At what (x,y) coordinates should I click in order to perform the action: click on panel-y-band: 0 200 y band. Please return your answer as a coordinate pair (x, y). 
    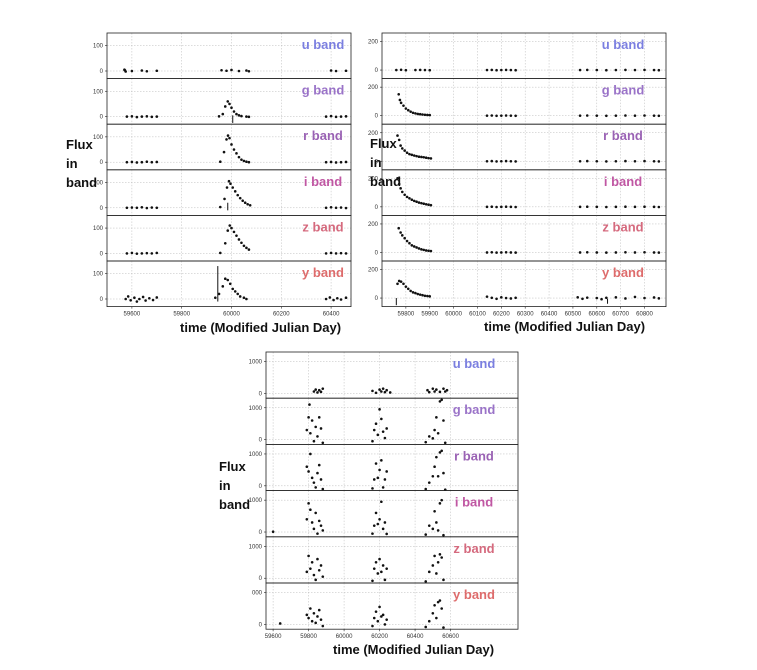
    Looking at the image, I should click on (517, 283).